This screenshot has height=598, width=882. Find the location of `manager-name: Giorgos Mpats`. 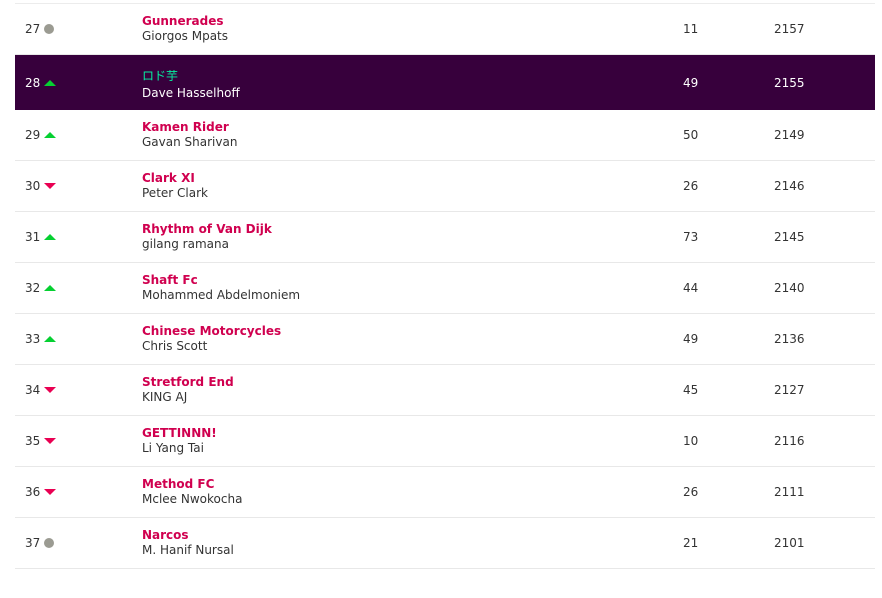

manager-name: Giorgos Mpats is located at coordinates (185, 36).